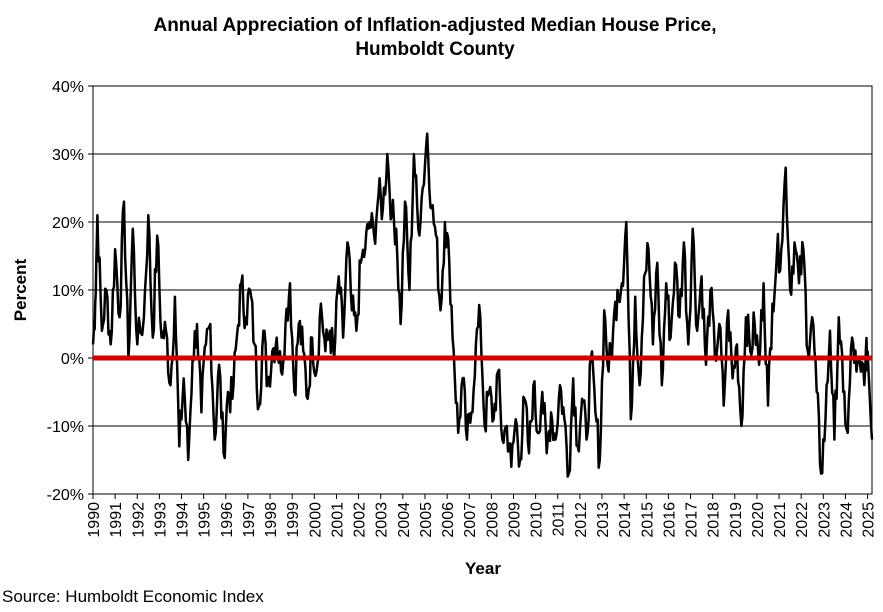 This screenshot has width=883, height=612. What do you see at coordinates (68, 223) in the screenshot?
I see `y-tick-label: 20%` at bounding box center [68, 223].